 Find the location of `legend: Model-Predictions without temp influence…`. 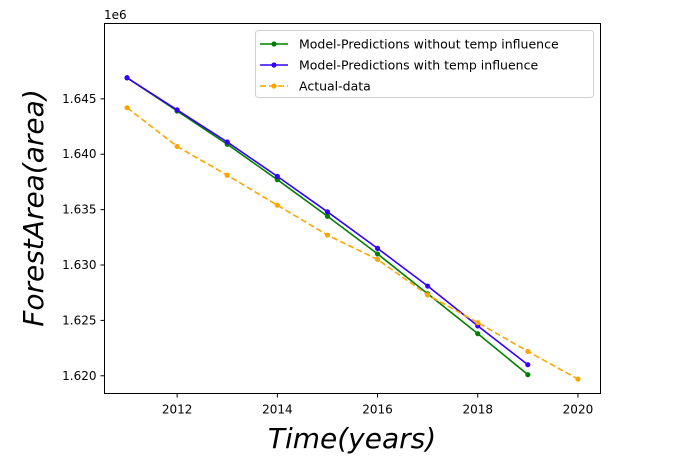

legend: Model-Predictions without temp influence… is located at coordinates (424, 64).